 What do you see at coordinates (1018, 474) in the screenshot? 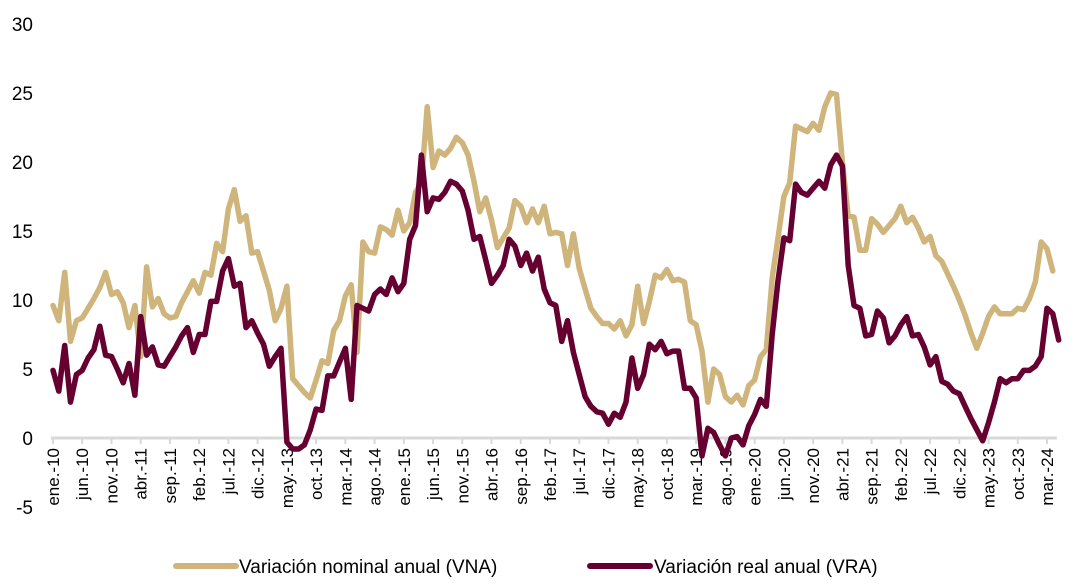
I see `x-tick-label: oct.-23` at bounding box center [1018, 474].